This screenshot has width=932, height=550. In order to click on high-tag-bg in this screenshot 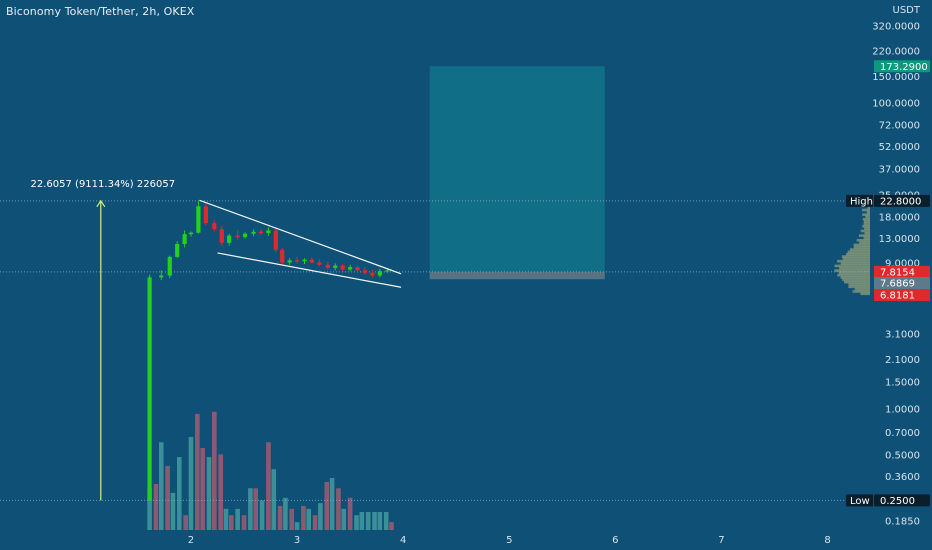, I will do `click(859, 200)`.